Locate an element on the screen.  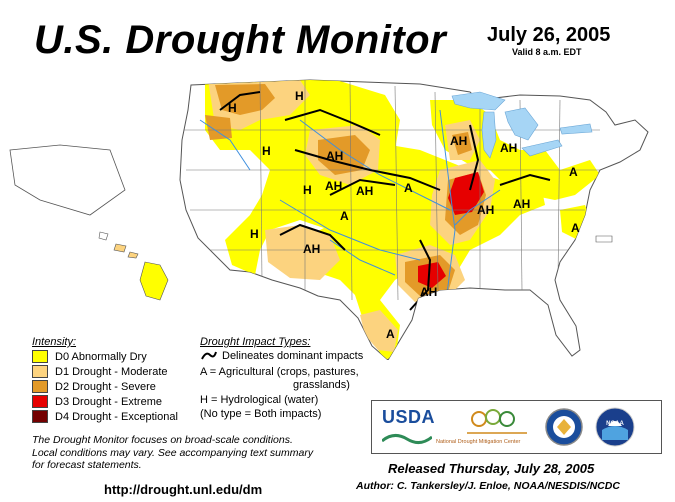
impact-h-label: H = Hydrological (water) is located at coordinates (259, 400).